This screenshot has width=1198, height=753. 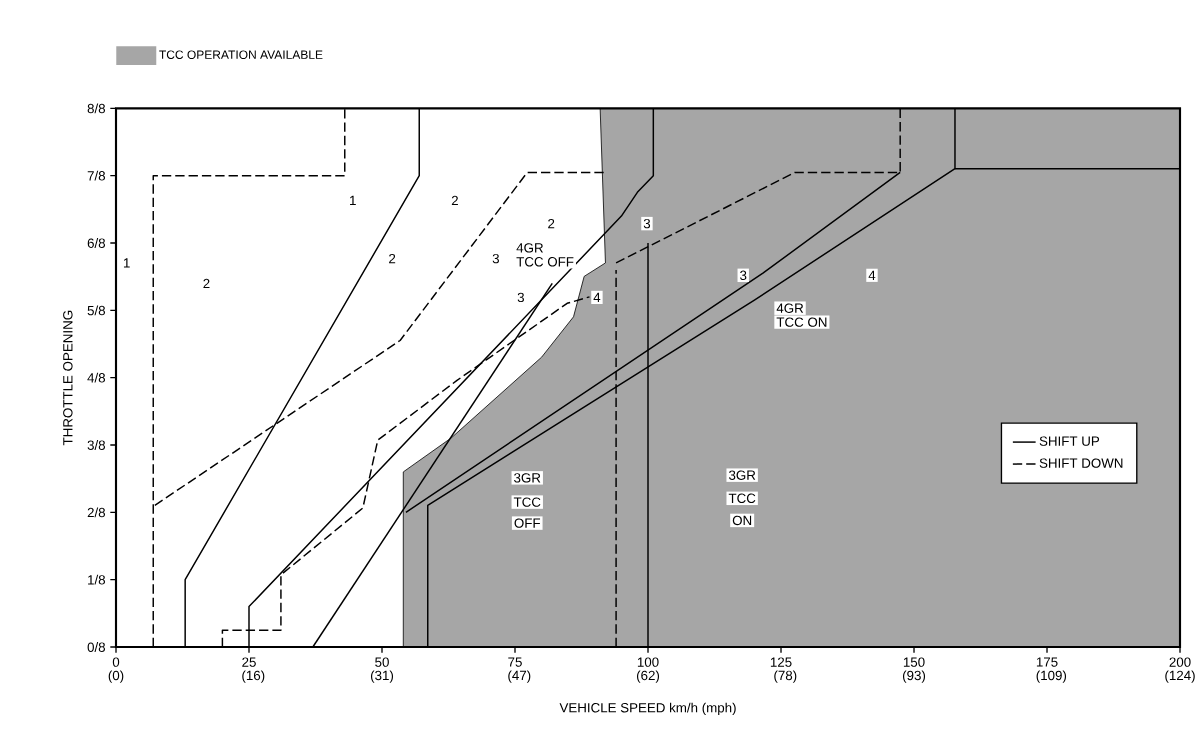 What do you see at coordinates (382, 676) in the screenshot?
I see `x2-tick-label: (31)` at bounding box center [382, 676].